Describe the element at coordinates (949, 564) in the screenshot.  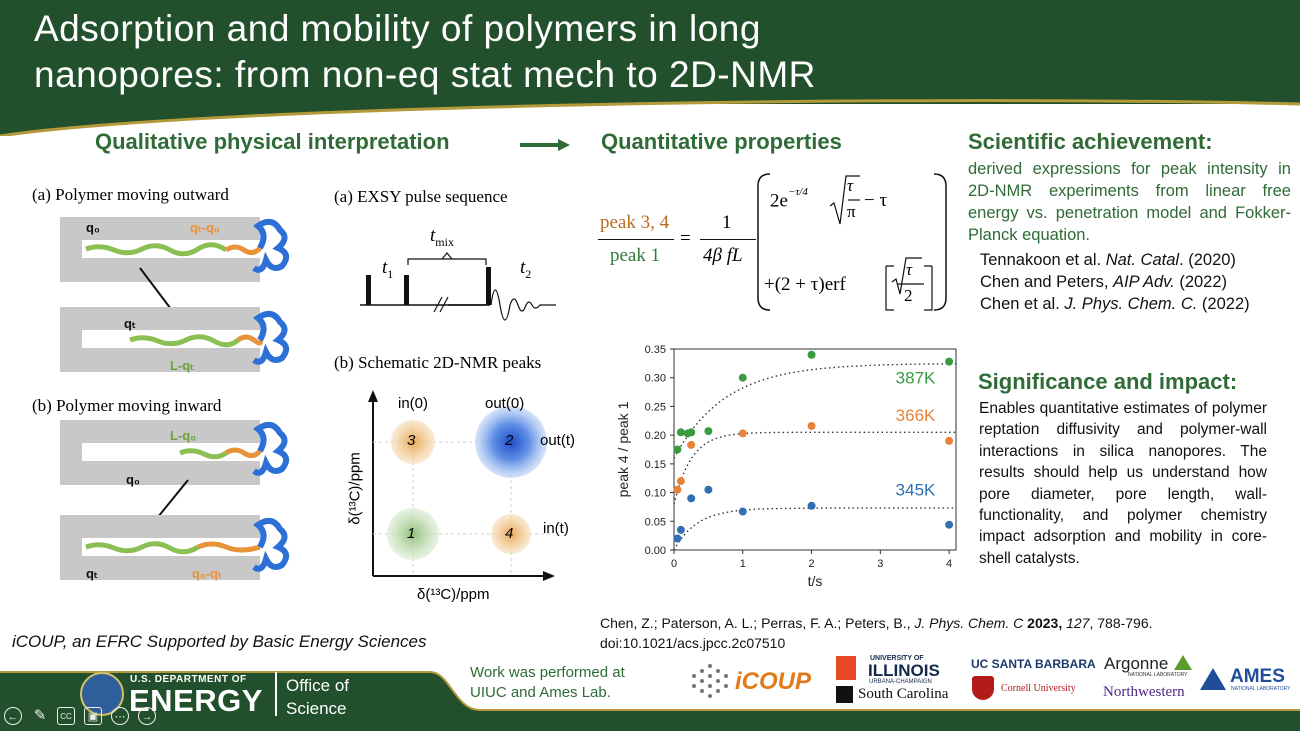
I see `x-tick-label: 4` at that location.